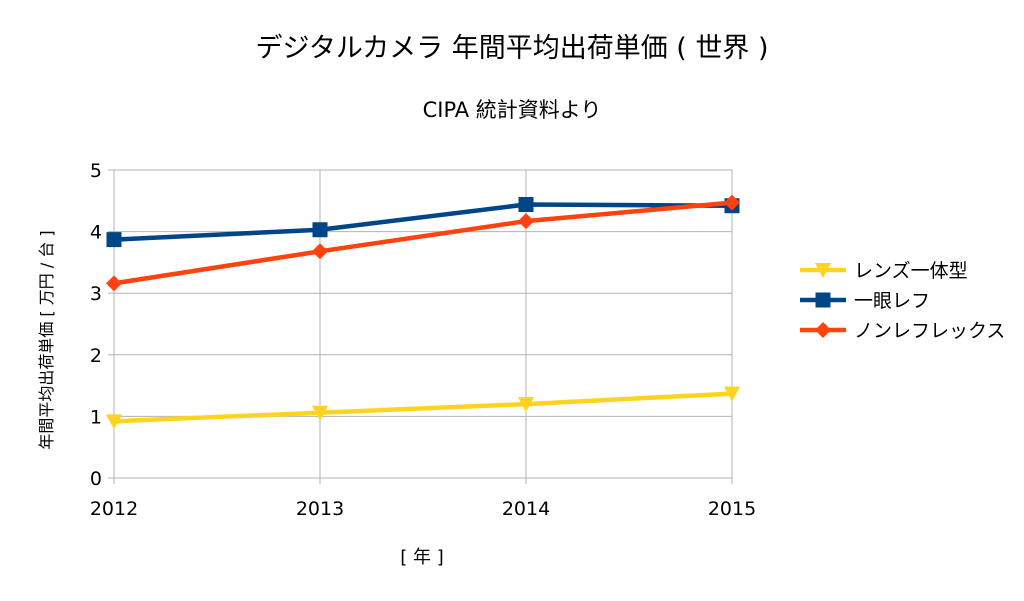 The height and width of the screenshot is (601, 1024). I want to click on legend-label: ノンレフレックス, so click(929, 331).